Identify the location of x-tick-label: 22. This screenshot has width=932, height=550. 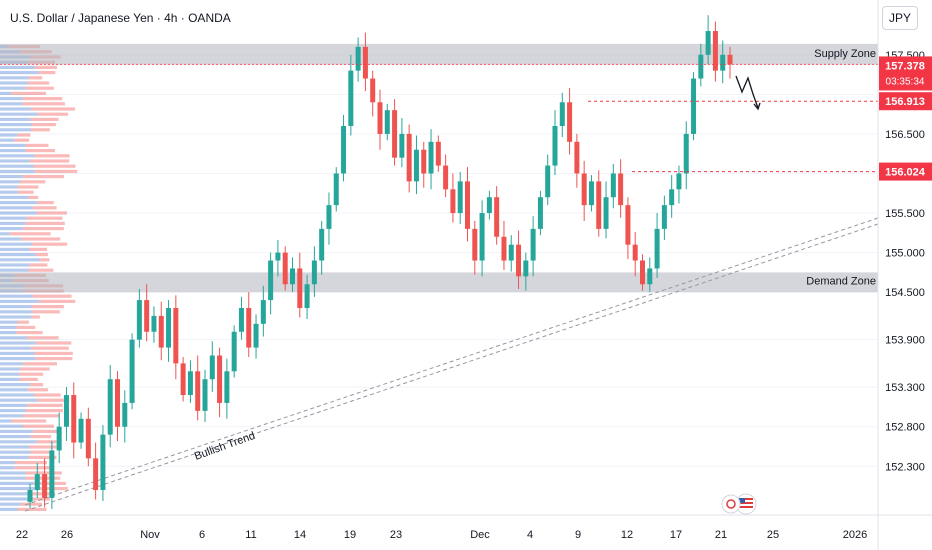
(22, 535).